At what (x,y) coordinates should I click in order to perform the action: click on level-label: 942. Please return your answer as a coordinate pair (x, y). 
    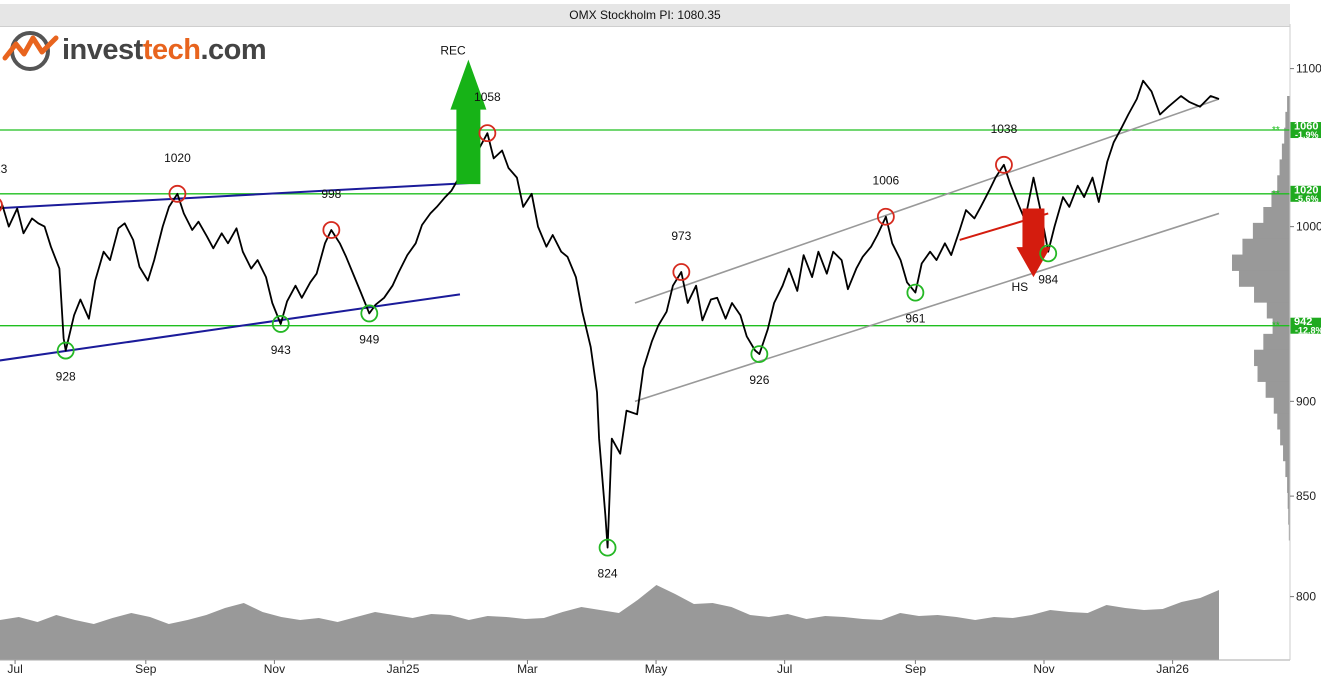
    Looking at the image, I should click on (1303, 322).